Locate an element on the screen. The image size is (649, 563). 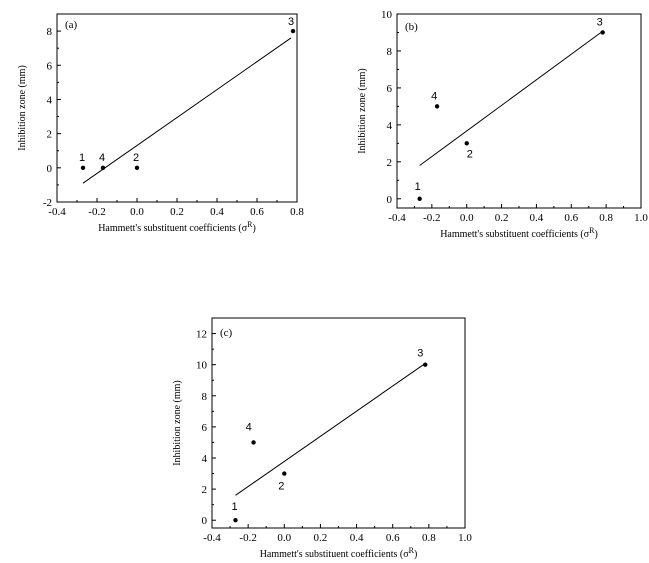
y-tick-label: -2 is located at coordinates (47, 203).